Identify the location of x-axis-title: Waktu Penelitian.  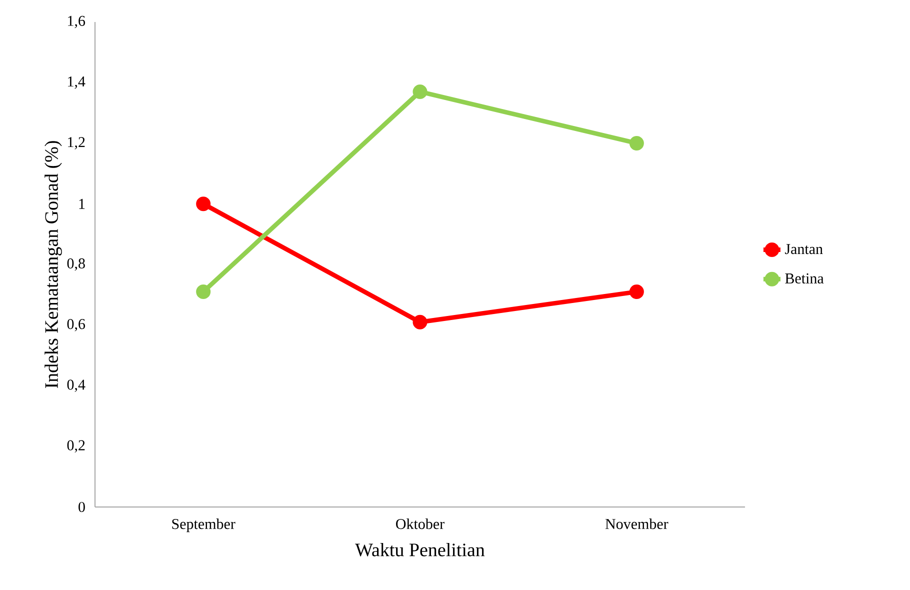
(420, 549).